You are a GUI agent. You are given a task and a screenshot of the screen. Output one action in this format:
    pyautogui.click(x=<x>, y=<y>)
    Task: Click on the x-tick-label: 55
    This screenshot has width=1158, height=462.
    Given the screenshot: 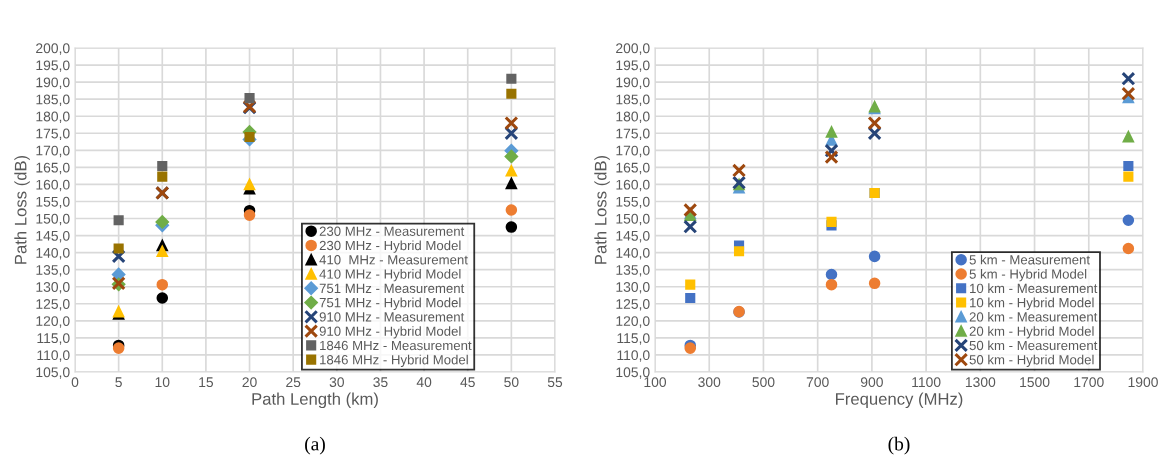 What is the action you would take?
    pyautogui.click(x=555, y=382)
    